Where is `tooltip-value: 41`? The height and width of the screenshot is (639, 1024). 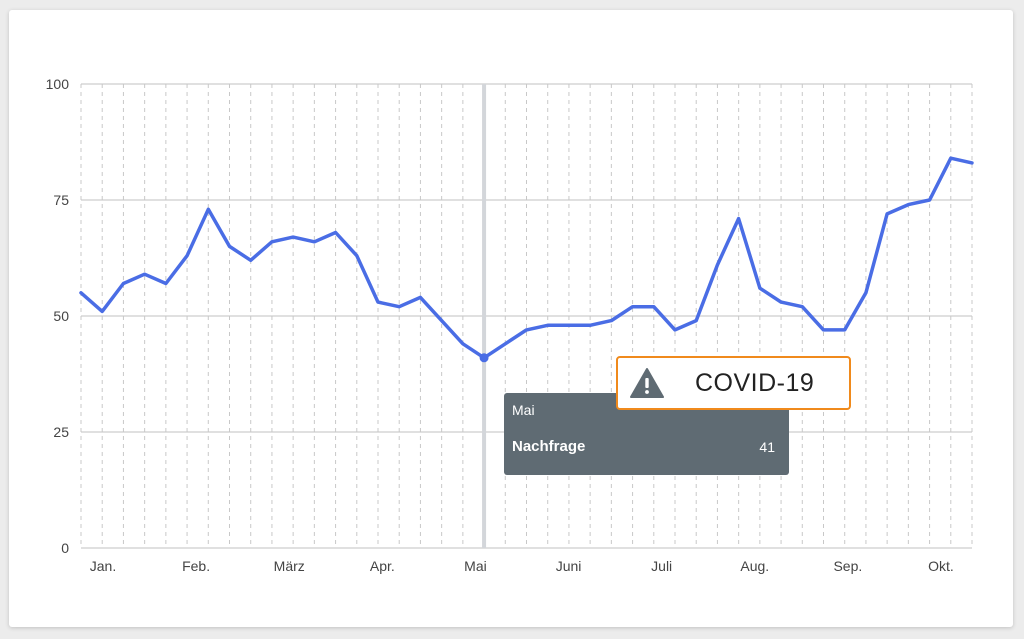
tooltip-value: 41 is located at coordinates (767, 447).